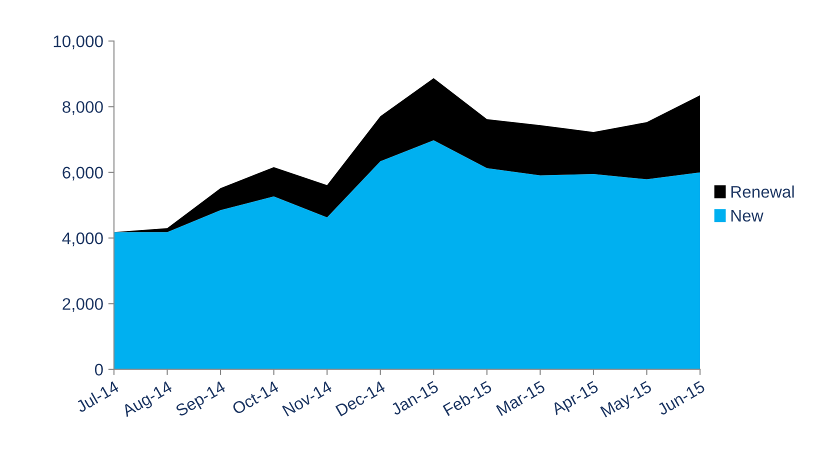  What do you see at coordinates (82, 173) in the screenshot?
I see `y-tick-label: 6,000` at bounding box center [82, 173].